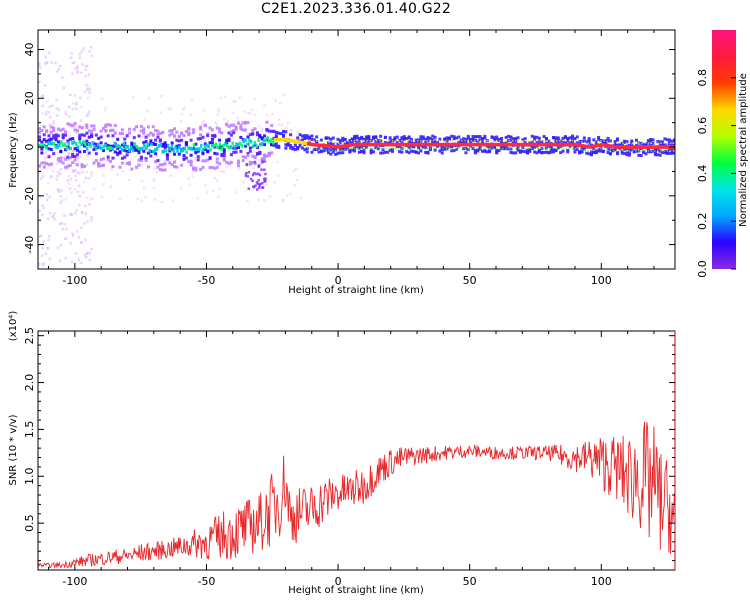  Describe the element at coordinates (470, 280) in the screenshot. I see `x-tick-label: 50` at that location.